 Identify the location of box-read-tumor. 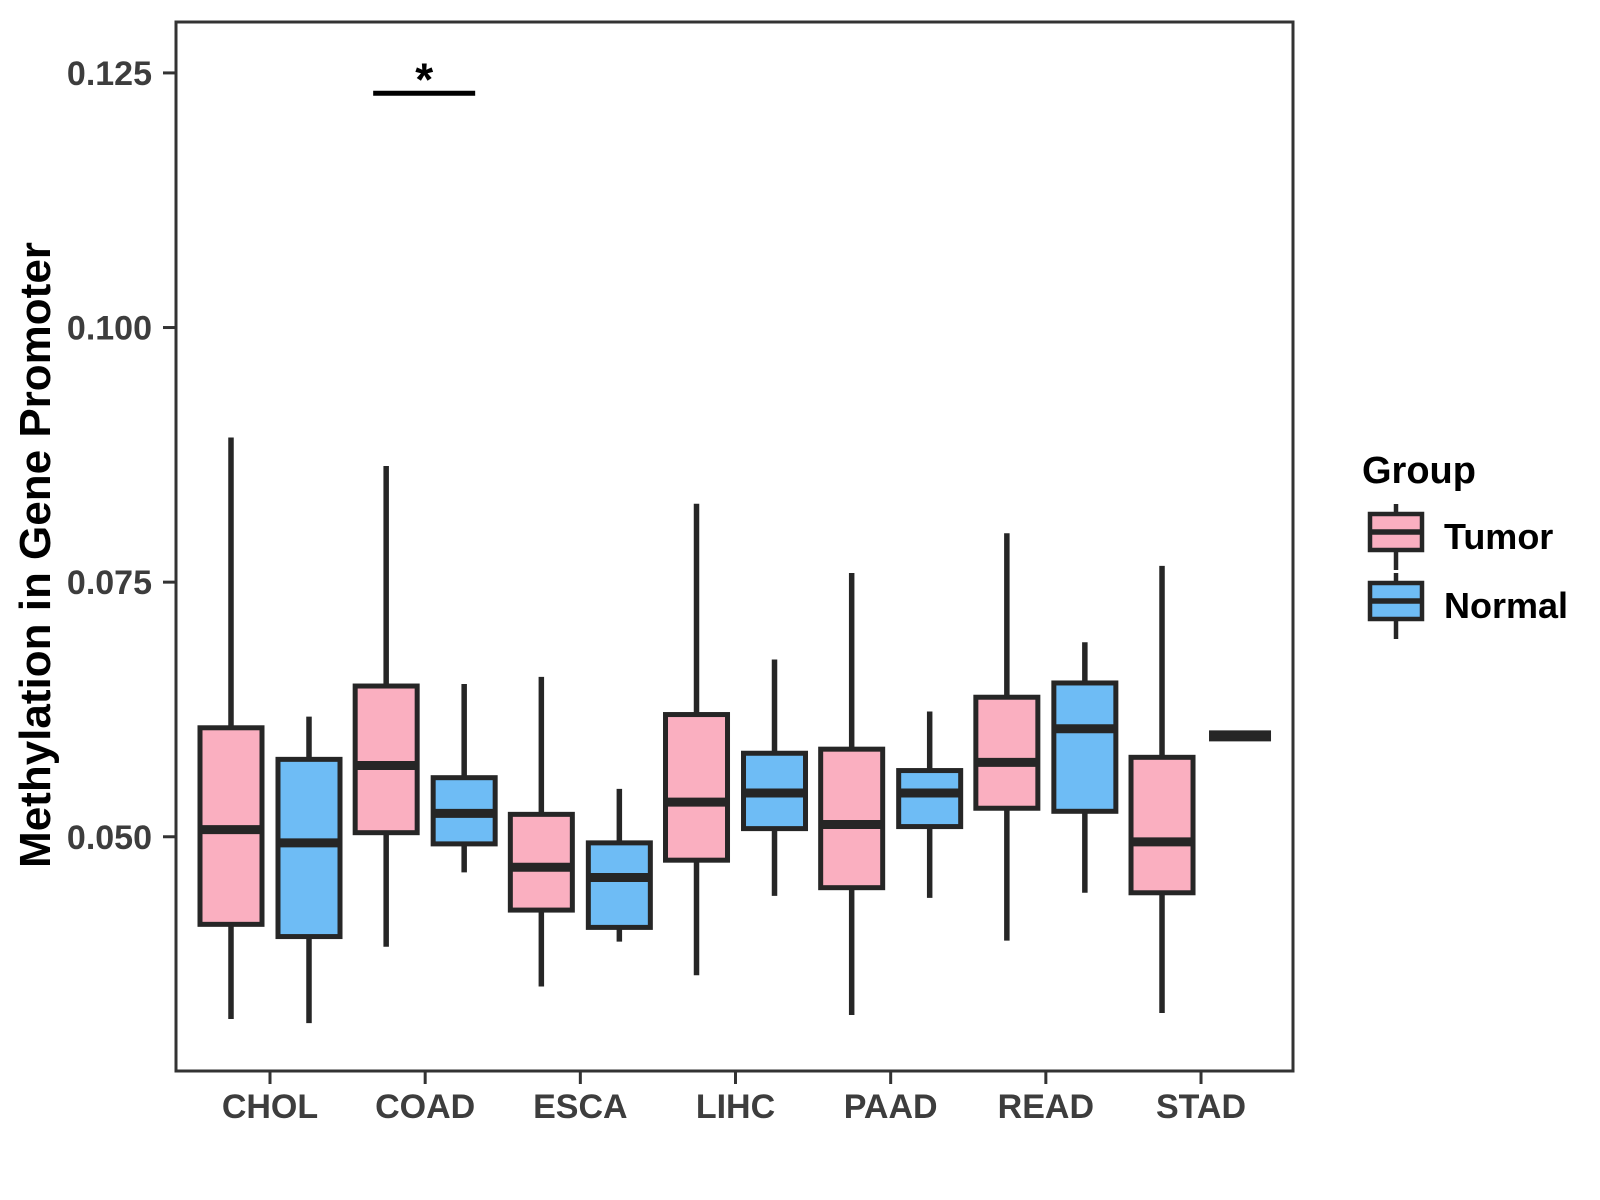
(1007, 752).